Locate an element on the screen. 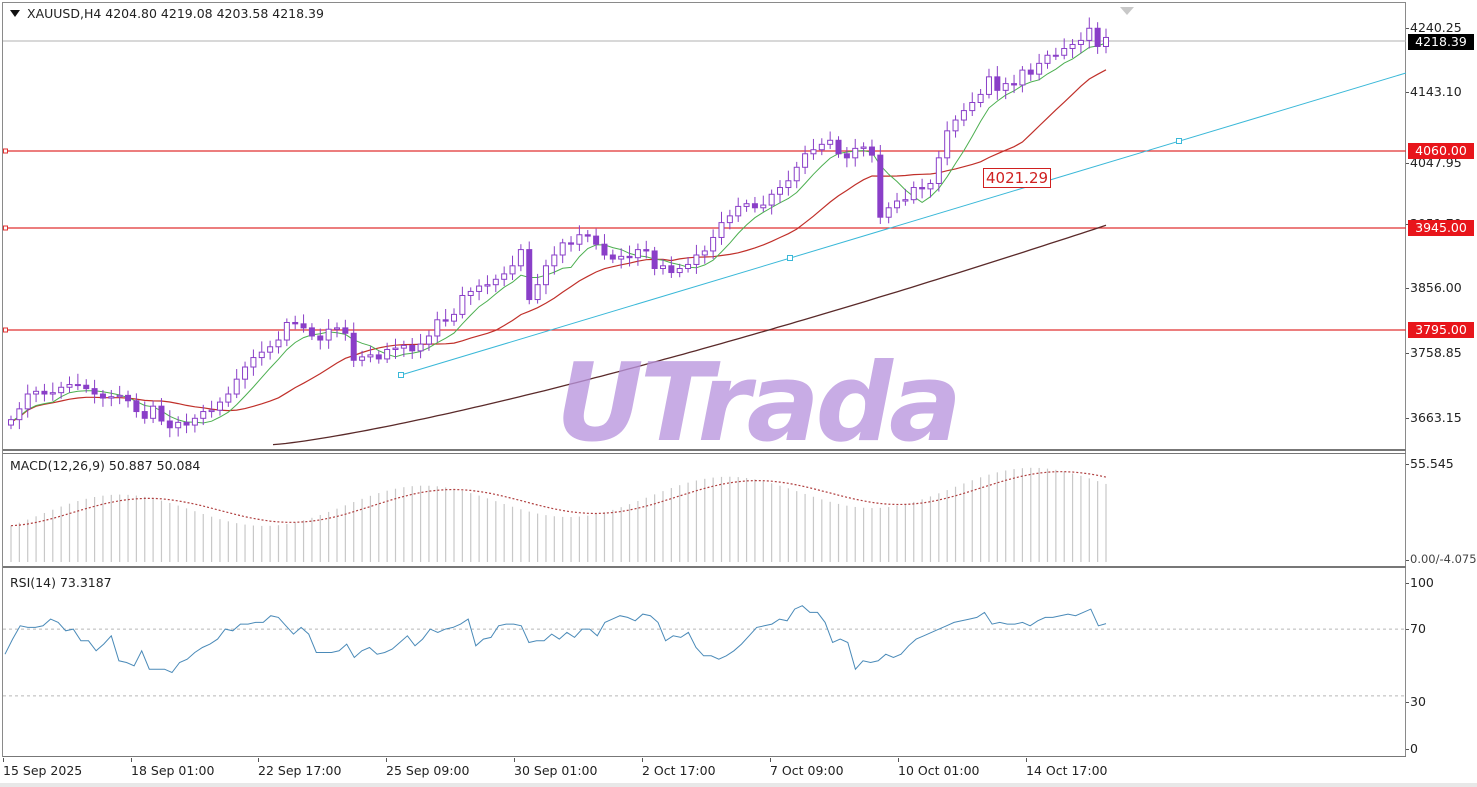  rsi-tick-label: 0 is located at coordinates (1412, 748).